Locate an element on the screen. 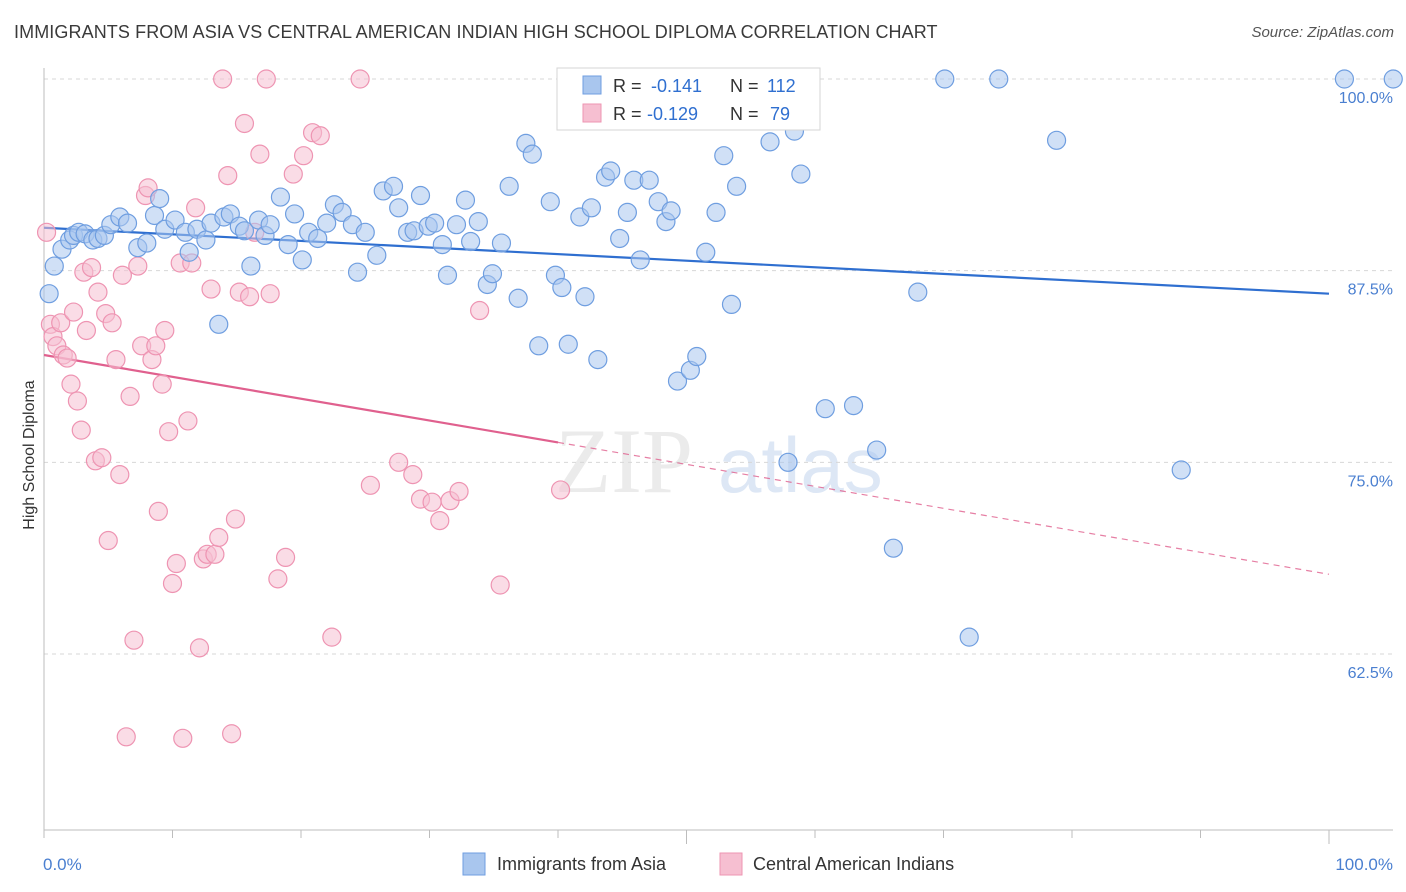 The height and width of the screenshot is (892, 1406). stats-r-label-pink: R = is located at coordinates (627, 114).